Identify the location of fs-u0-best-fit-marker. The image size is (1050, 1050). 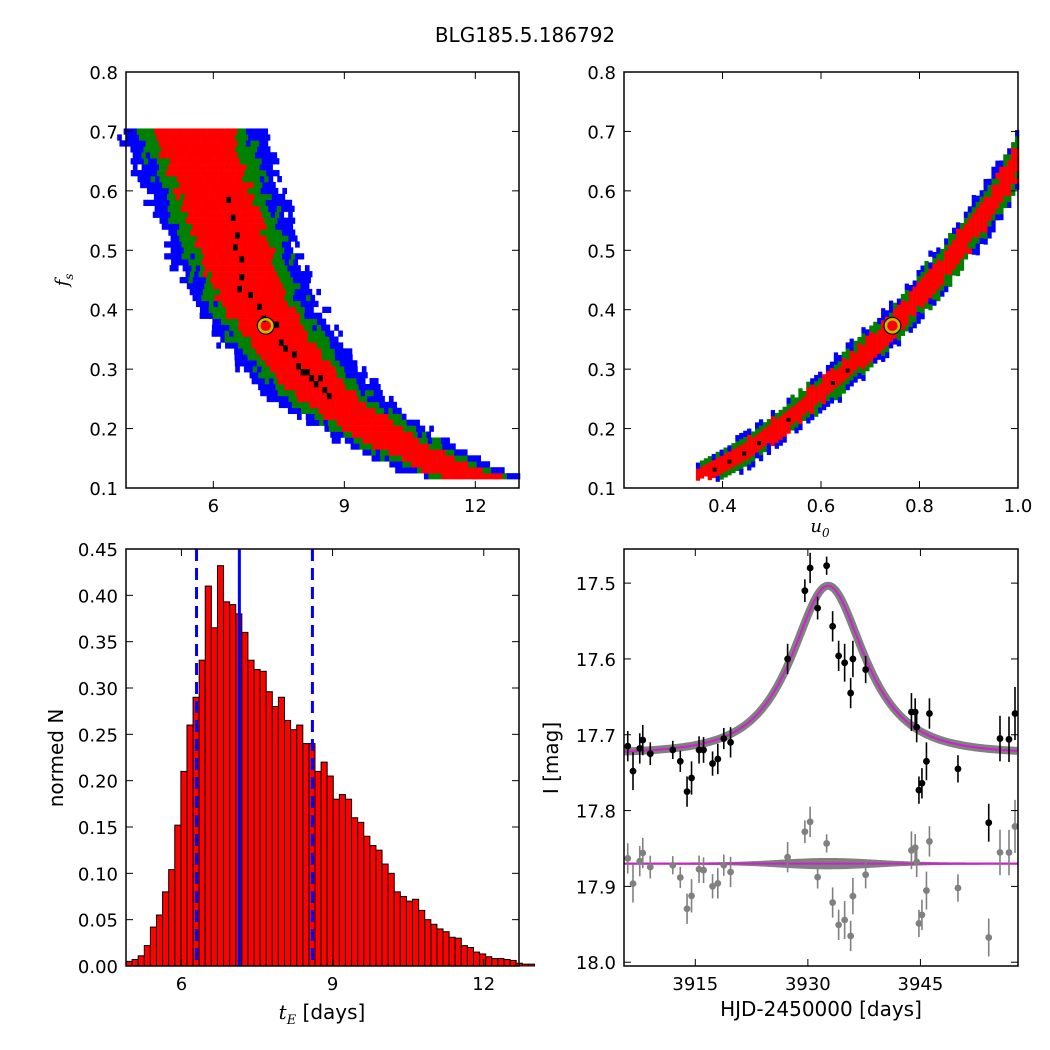
(892, 326).